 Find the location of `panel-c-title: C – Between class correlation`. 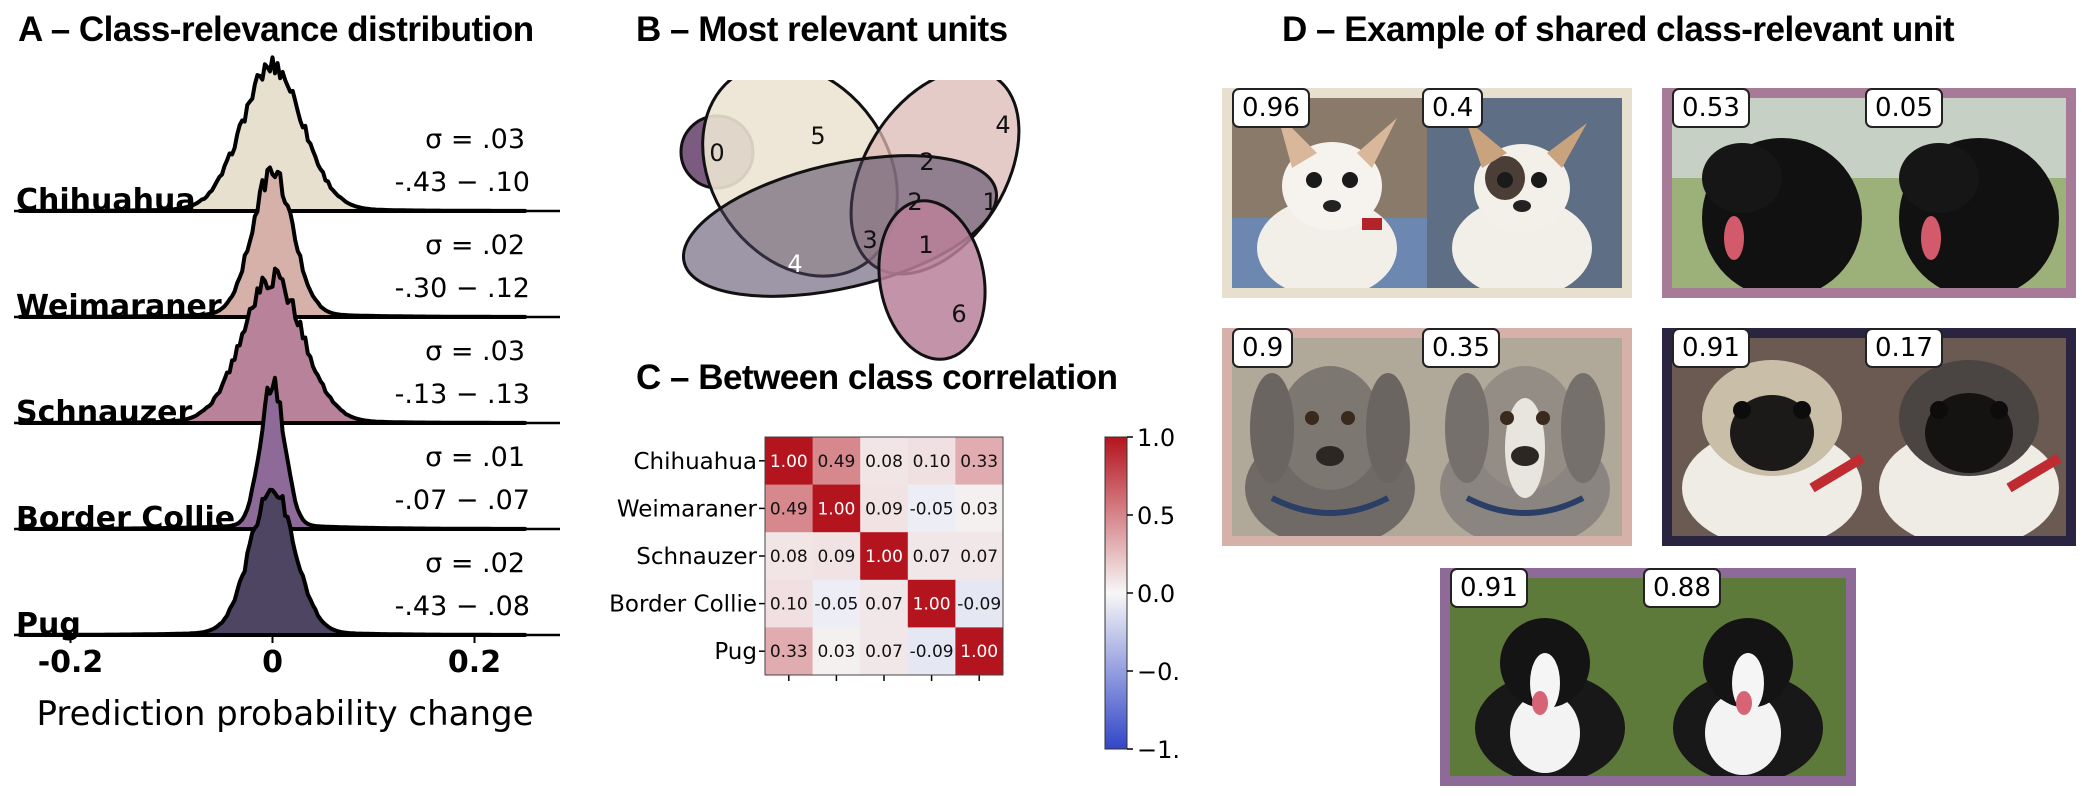

panel-c-title: C – Between class correlation is located at coordinates (877, 377).